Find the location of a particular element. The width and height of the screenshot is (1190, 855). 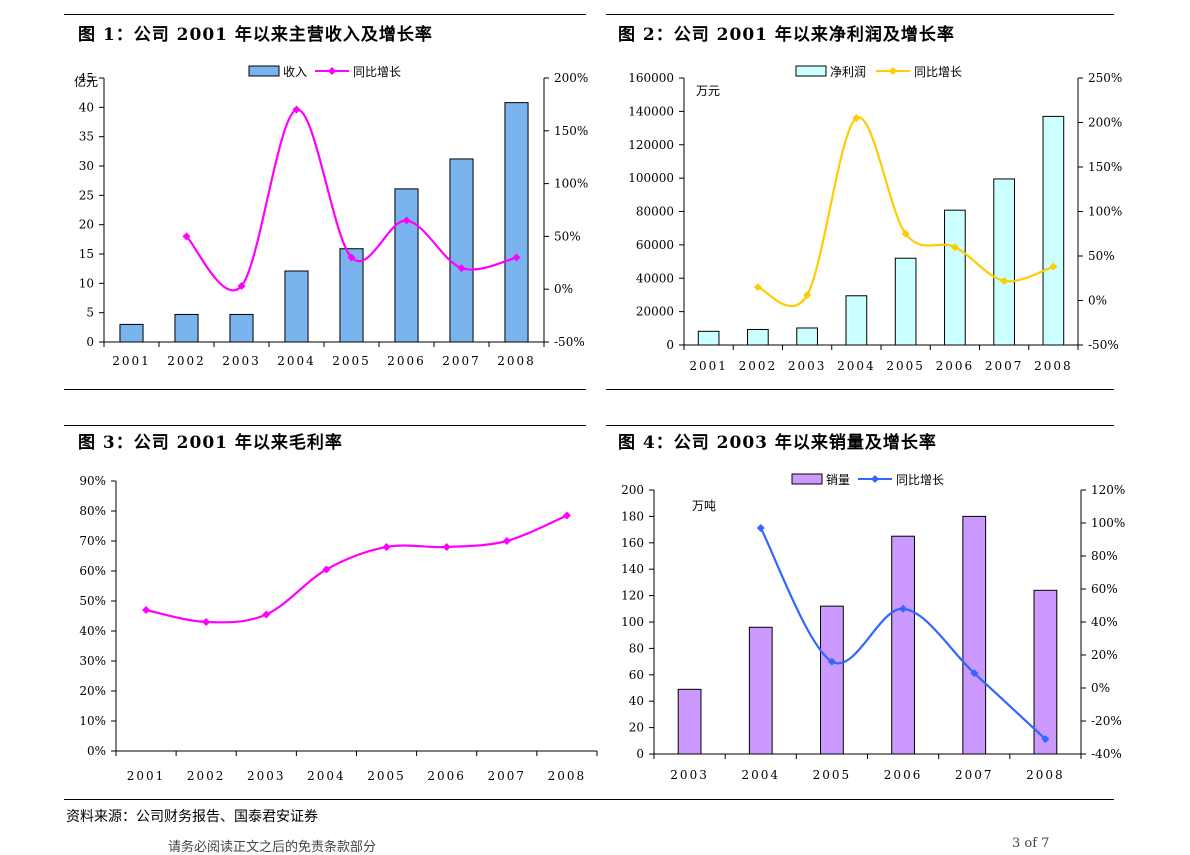

y-tick-label: 80000 is located at coordinates (655, 212).